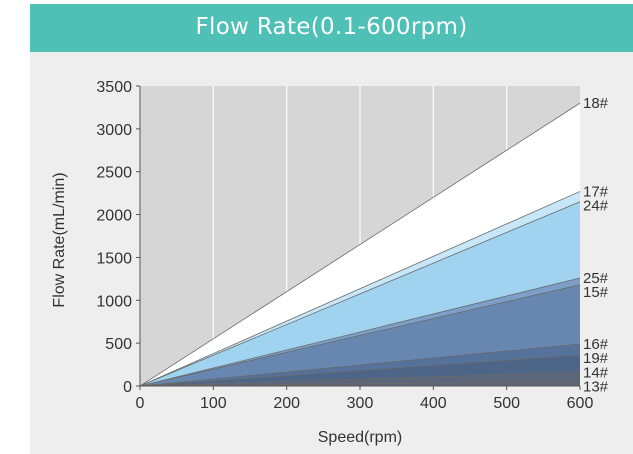 The height and width of the screenshot is (454, 633). What do you see at coordinates (596, 358) in the screenshot?
I see `series-label: 19#` at bounding box center [596, 358].